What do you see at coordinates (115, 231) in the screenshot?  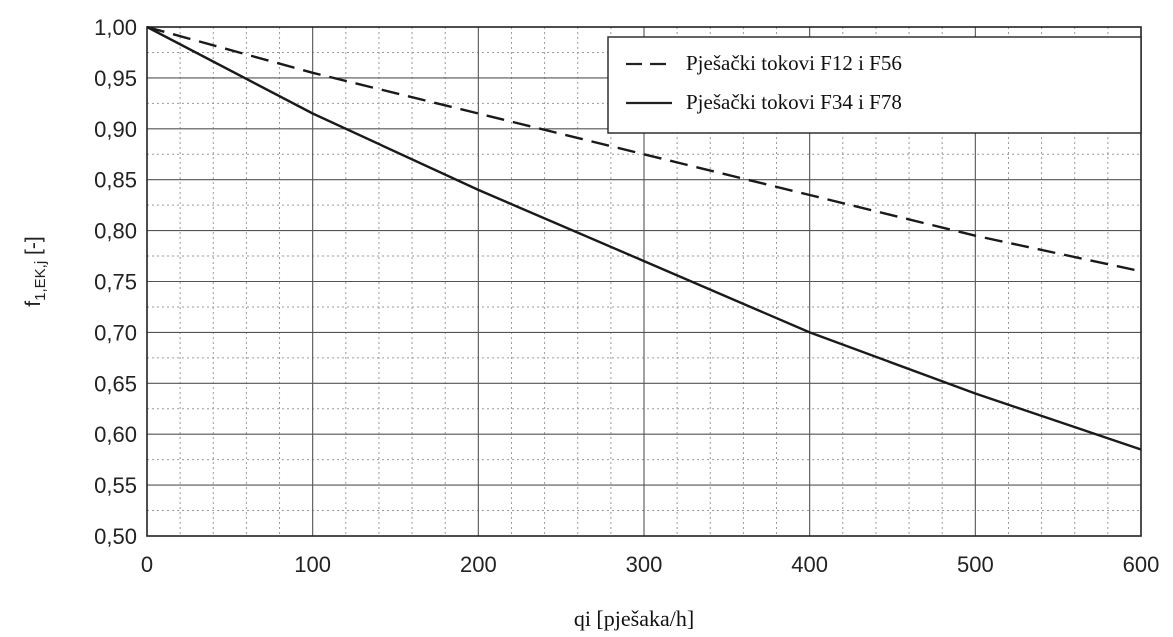 I see `y-tick-label: 0,80` at bounding box center [115, 231].